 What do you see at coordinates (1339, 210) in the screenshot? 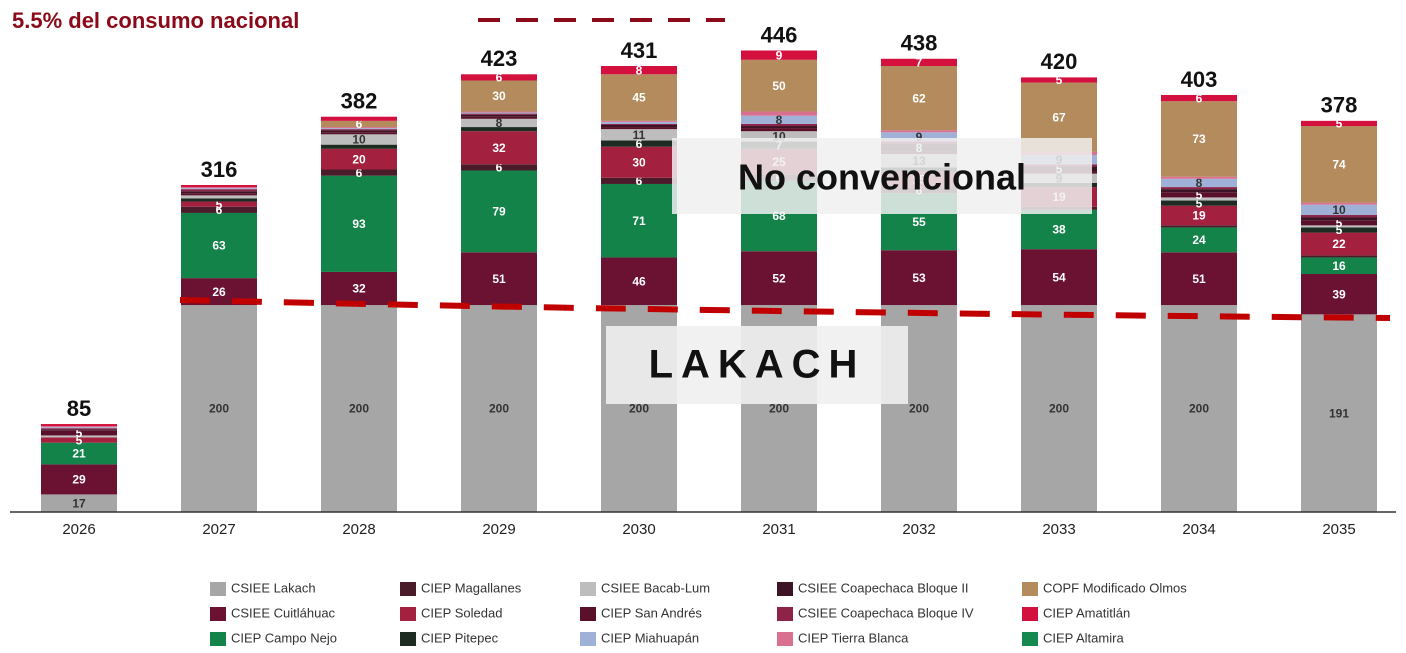
I see `segment-label: 10` at bounding box center [1339, 210].